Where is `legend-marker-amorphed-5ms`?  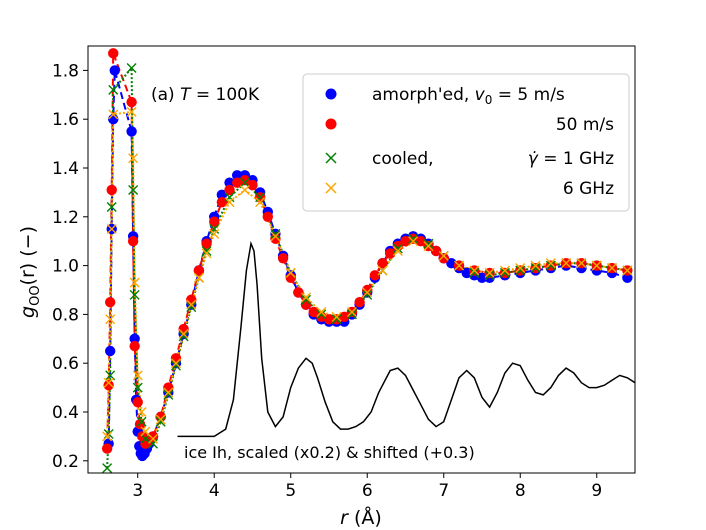 legend-marker-amorphed-5ms is located at coordinates (331, 94).